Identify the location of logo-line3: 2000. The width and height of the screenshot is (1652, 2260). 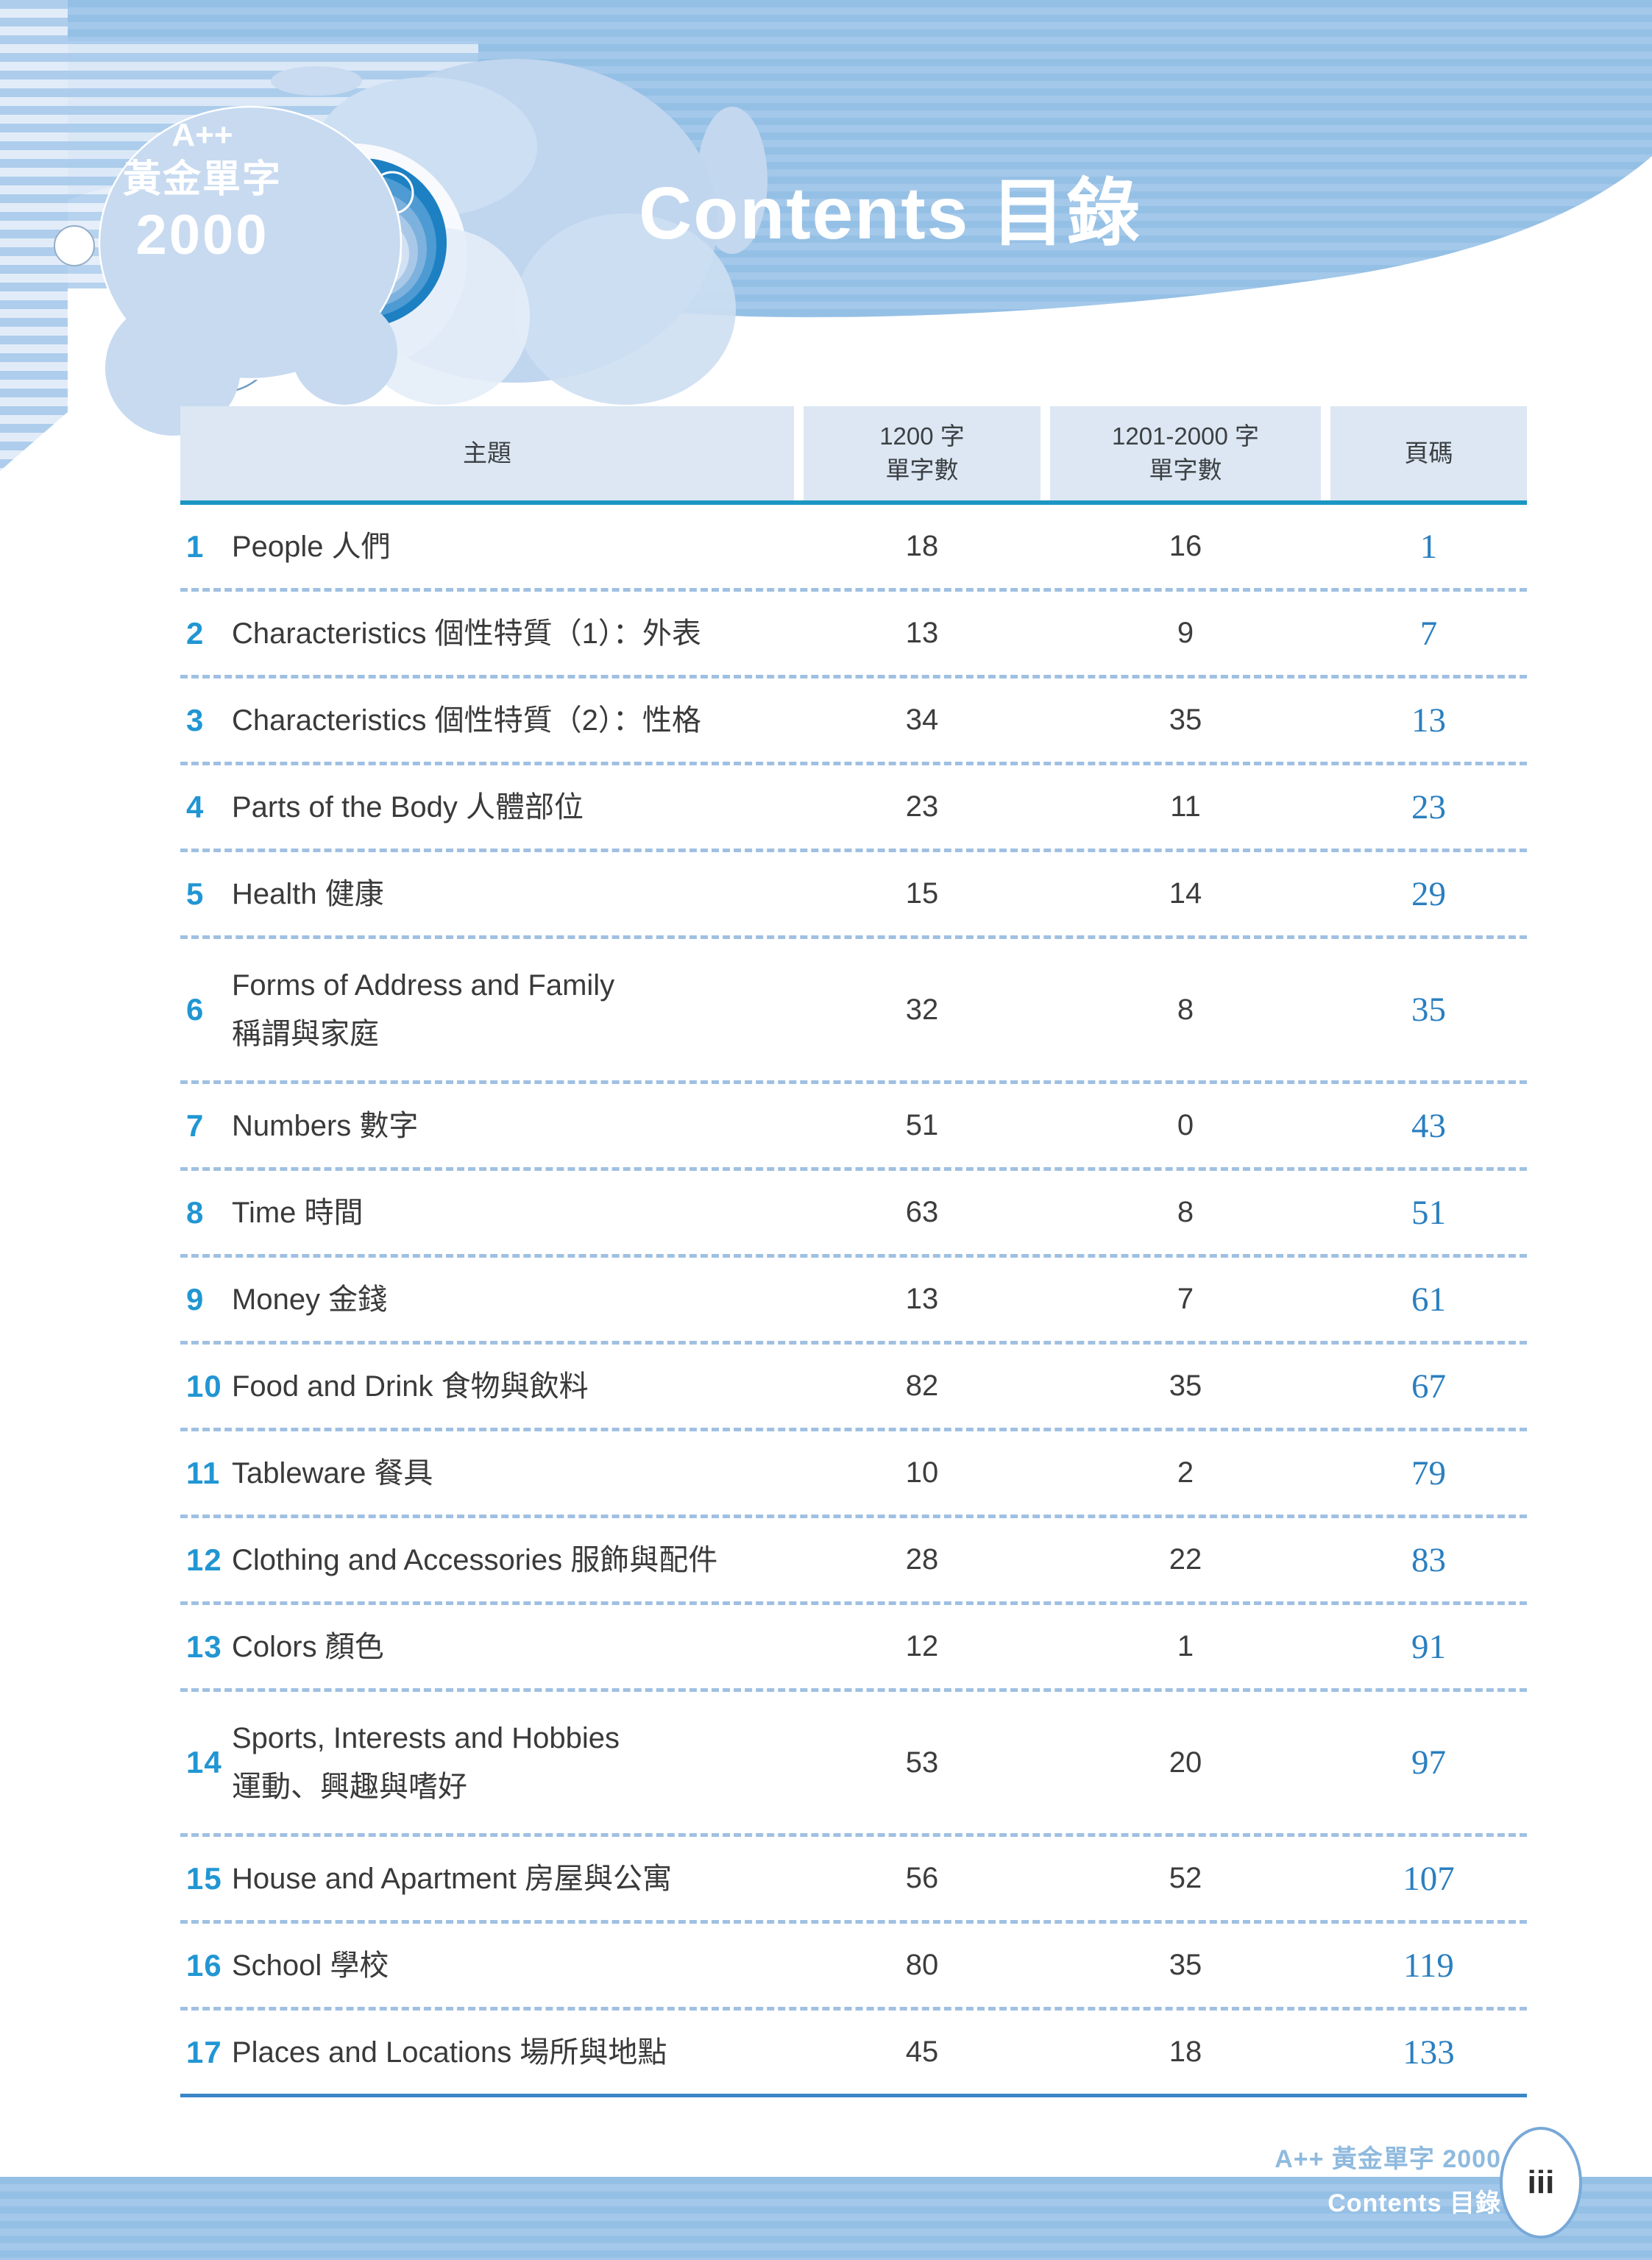
(202, 235).